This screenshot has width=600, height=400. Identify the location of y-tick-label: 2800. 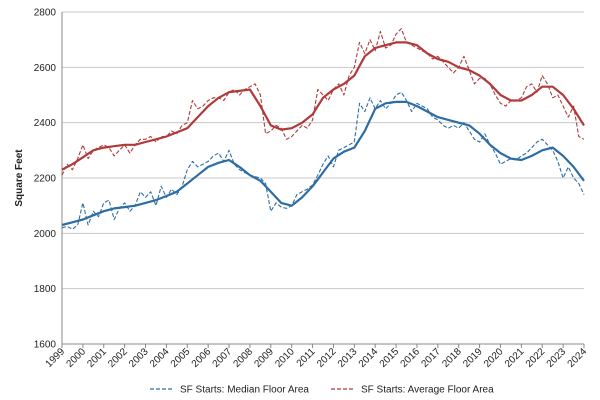
(45, 13).